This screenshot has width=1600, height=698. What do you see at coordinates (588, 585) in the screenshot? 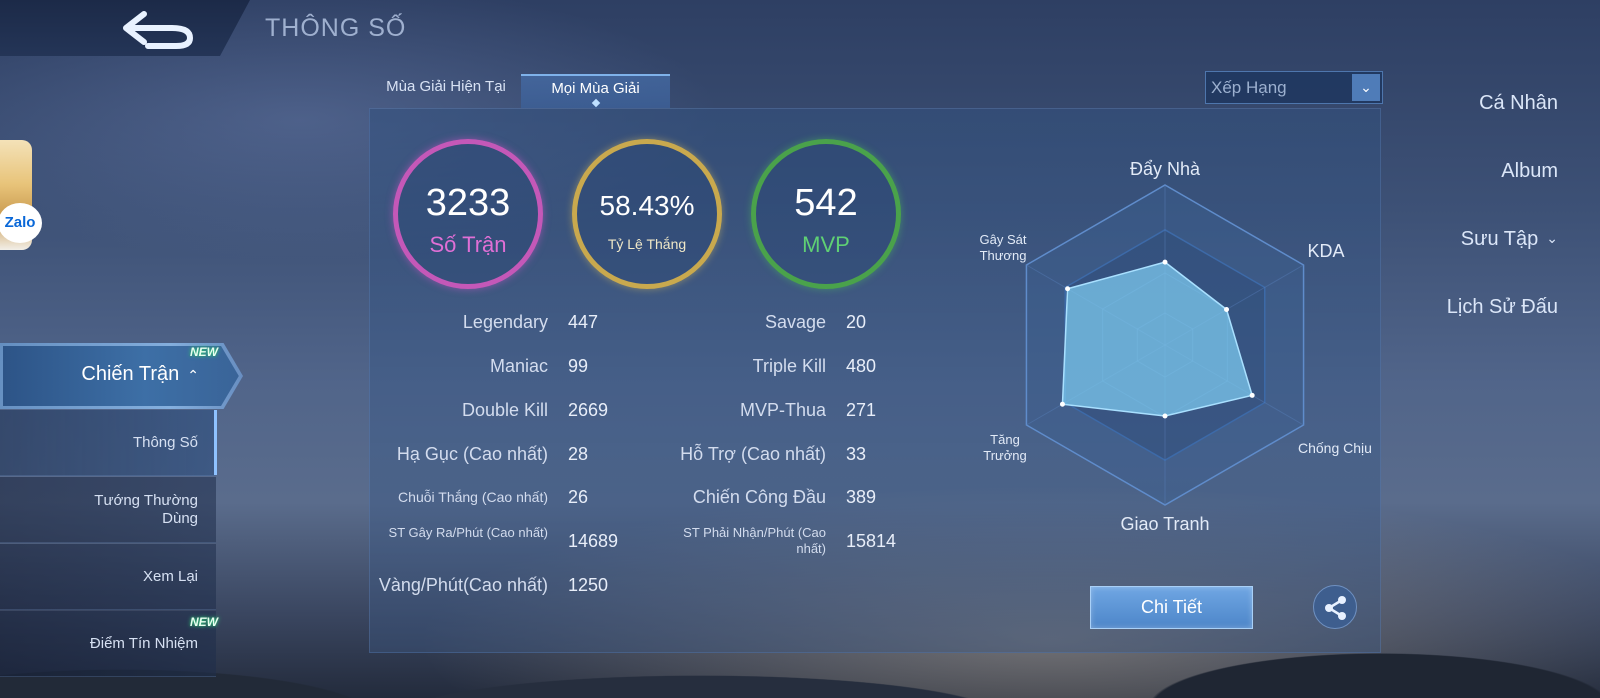
I see `stat-value: 1250` at bounding box center [588, 585].